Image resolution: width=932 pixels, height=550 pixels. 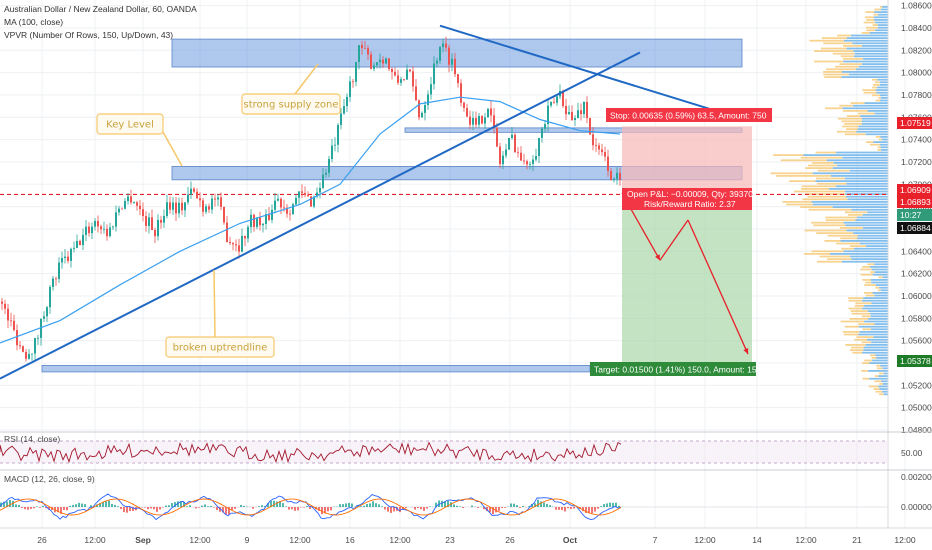 I want to click on stop-loss-zone, so click(x=687, y=162).